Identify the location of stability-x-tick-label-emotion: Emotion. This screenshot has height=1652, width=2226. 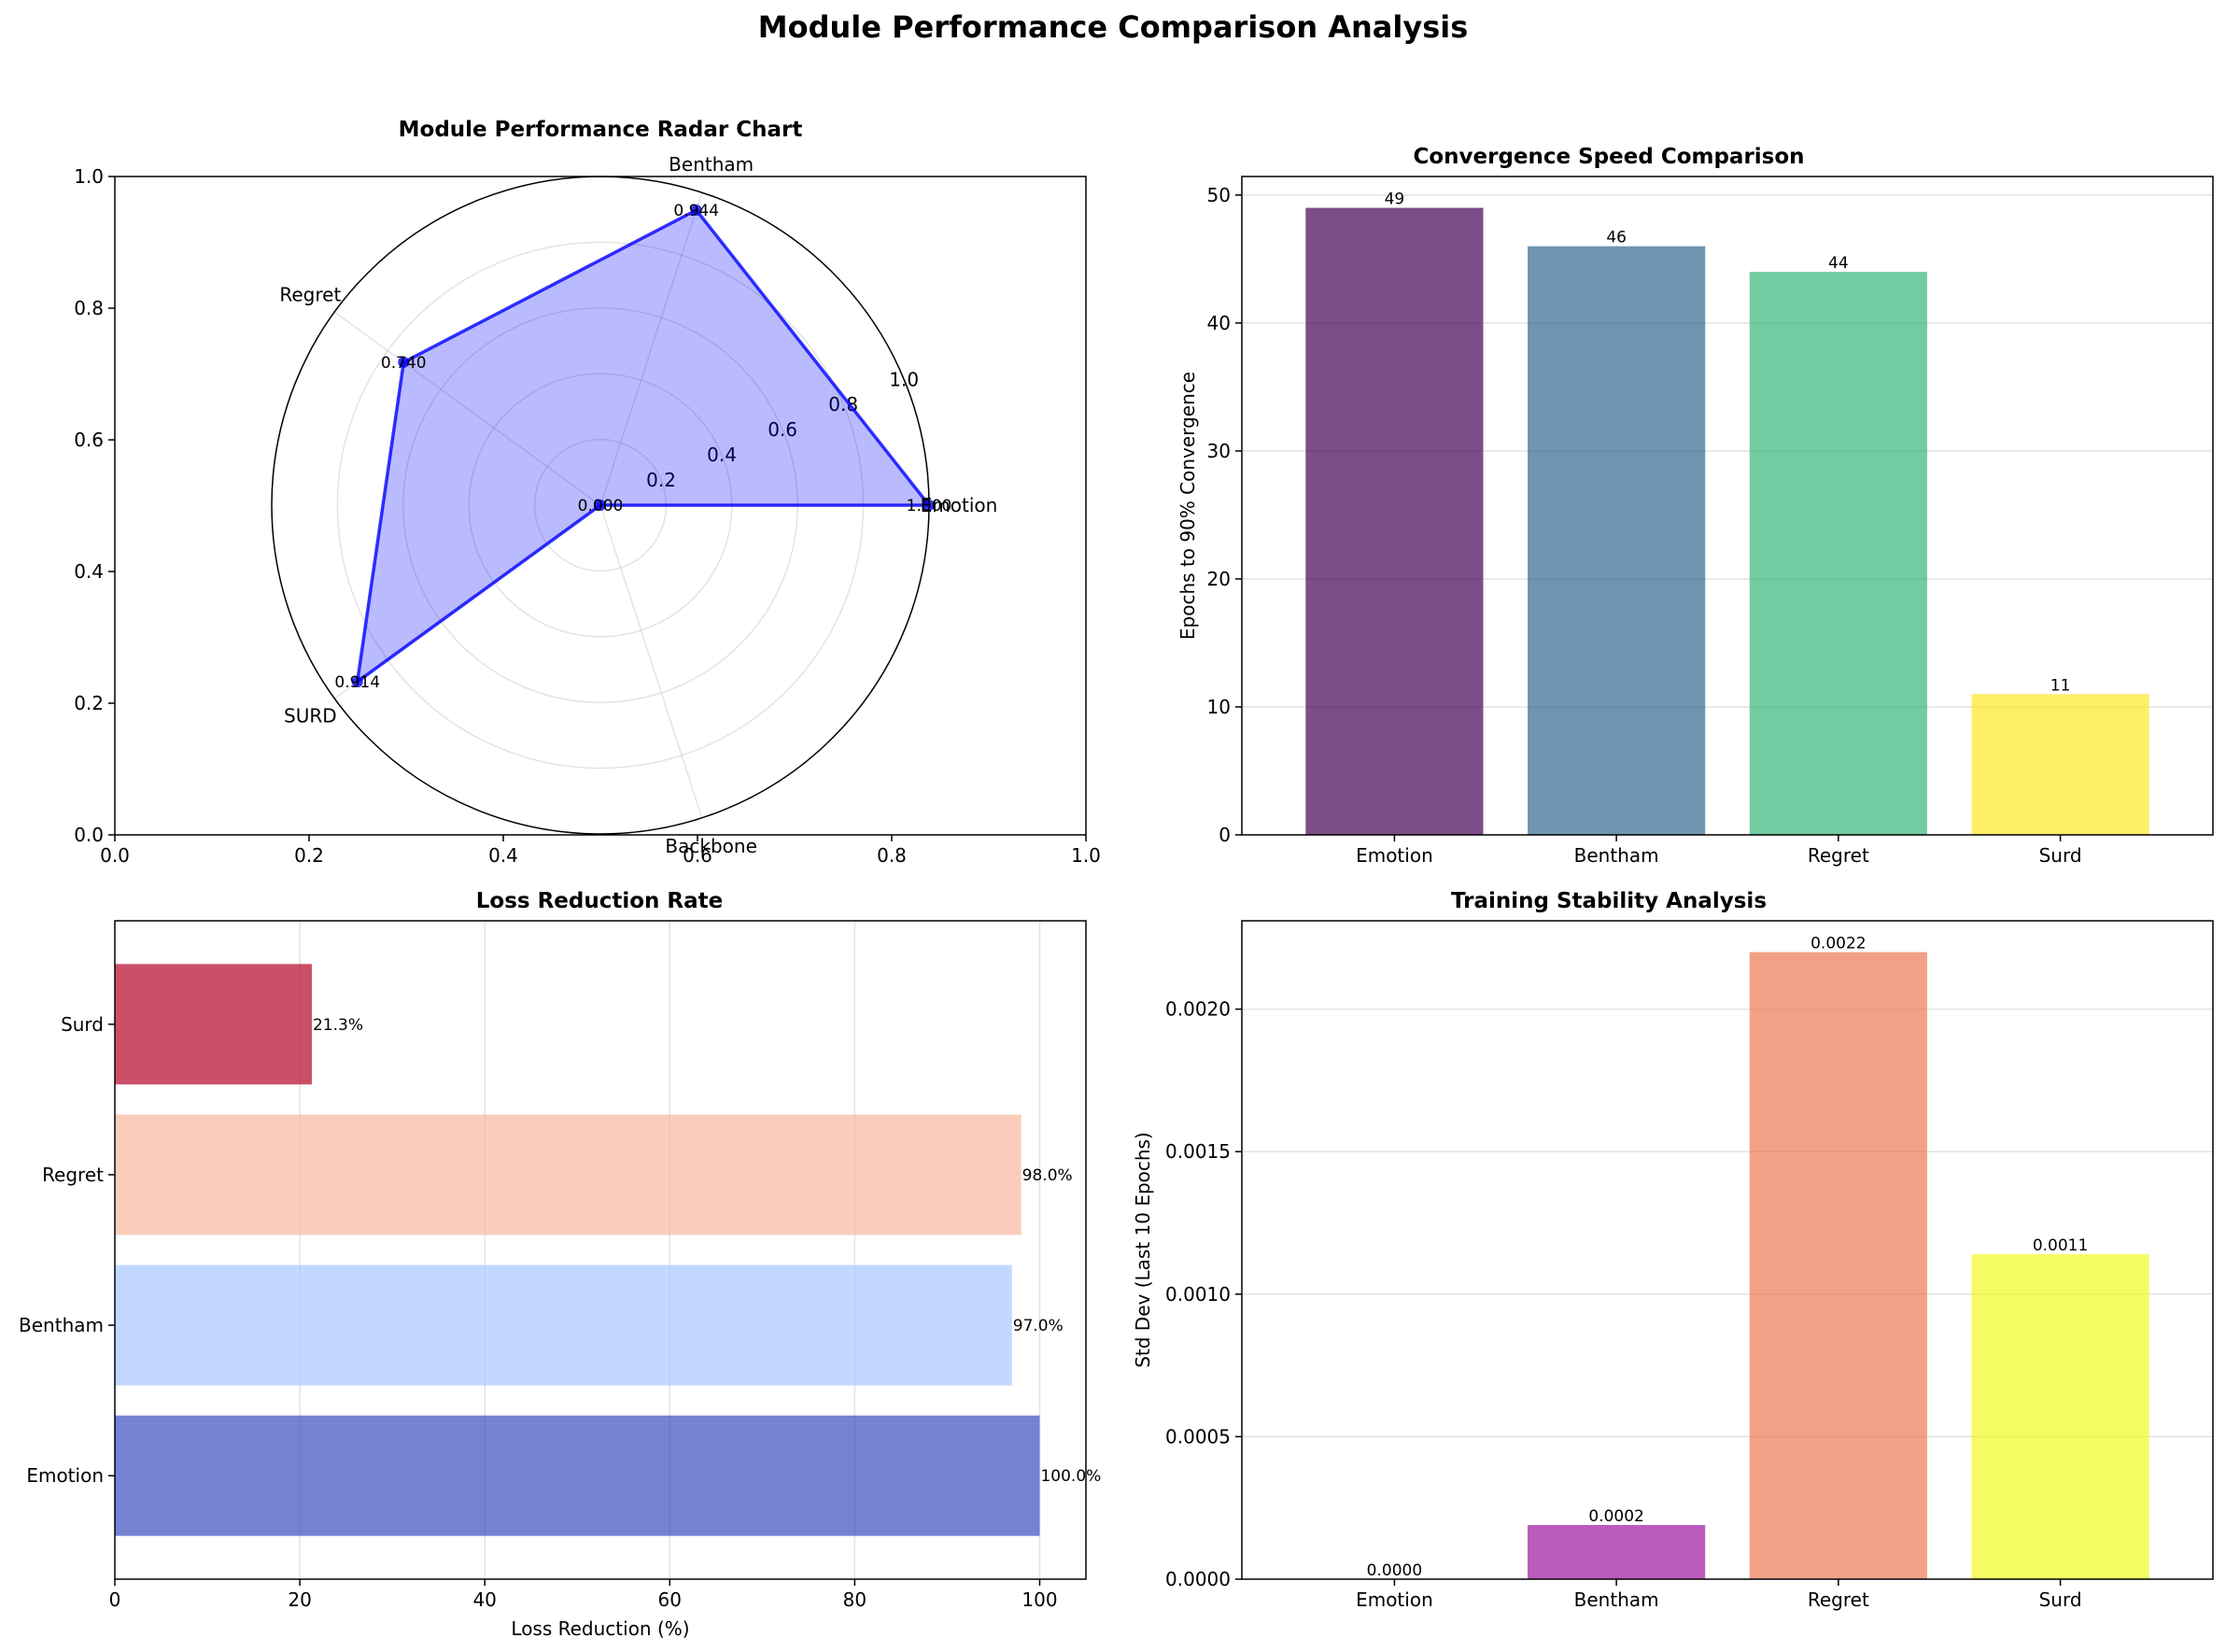
(1394, 1599).